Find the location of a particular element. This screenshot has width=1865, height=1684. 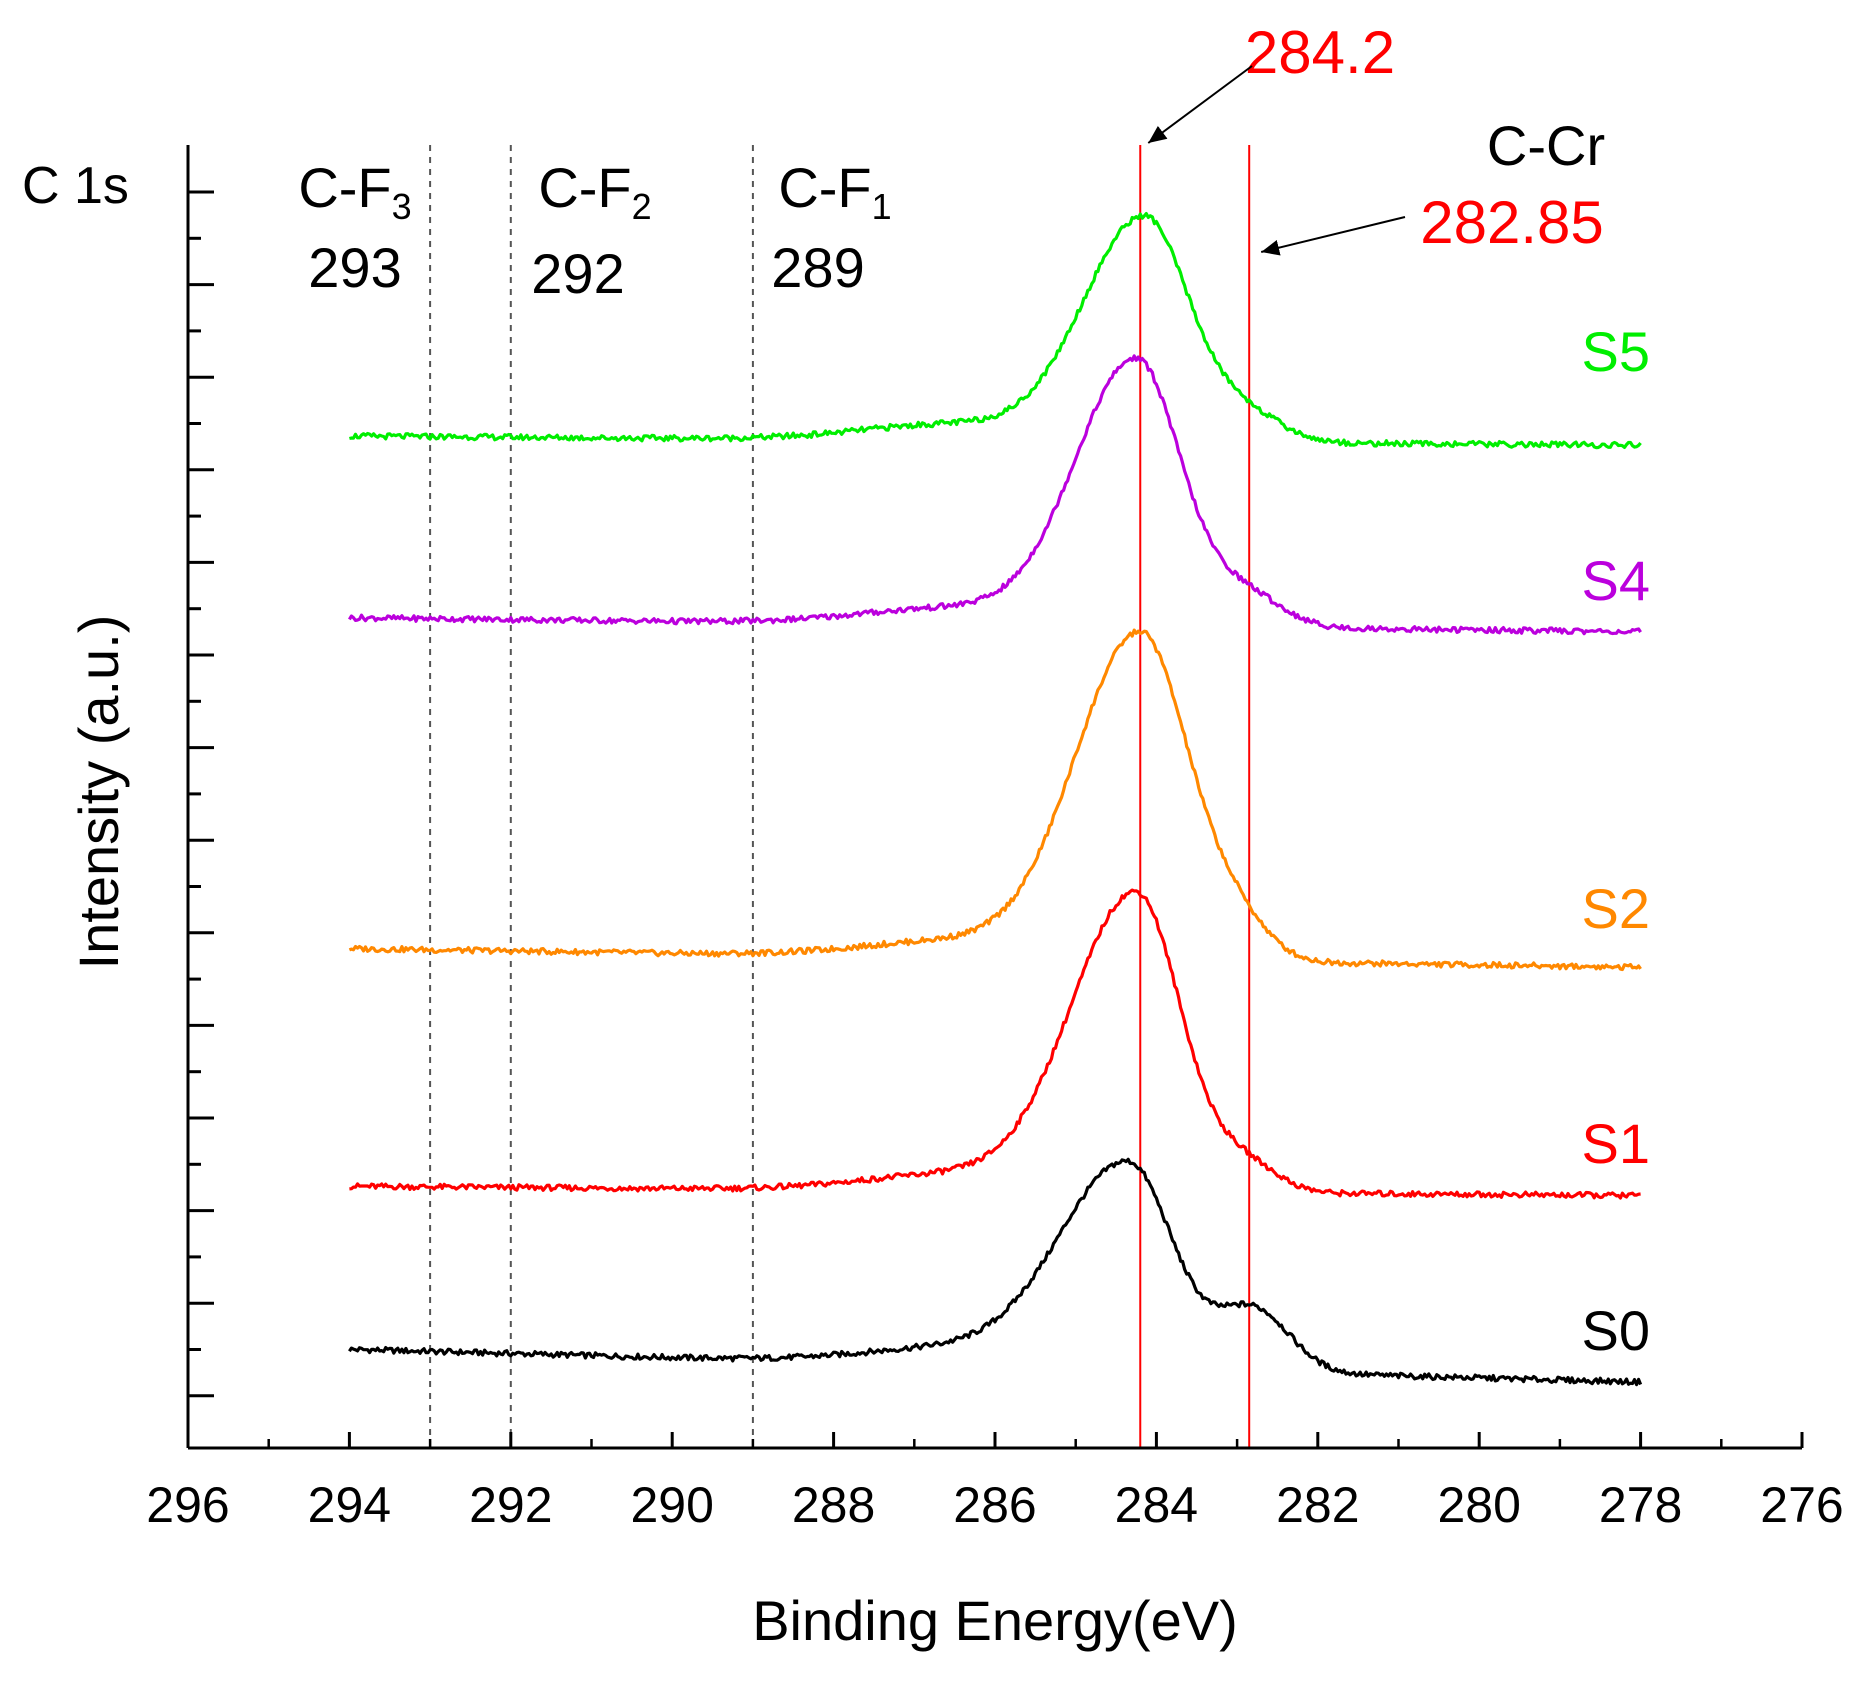

series-line-s0 is located at coordinates (995, 1272).